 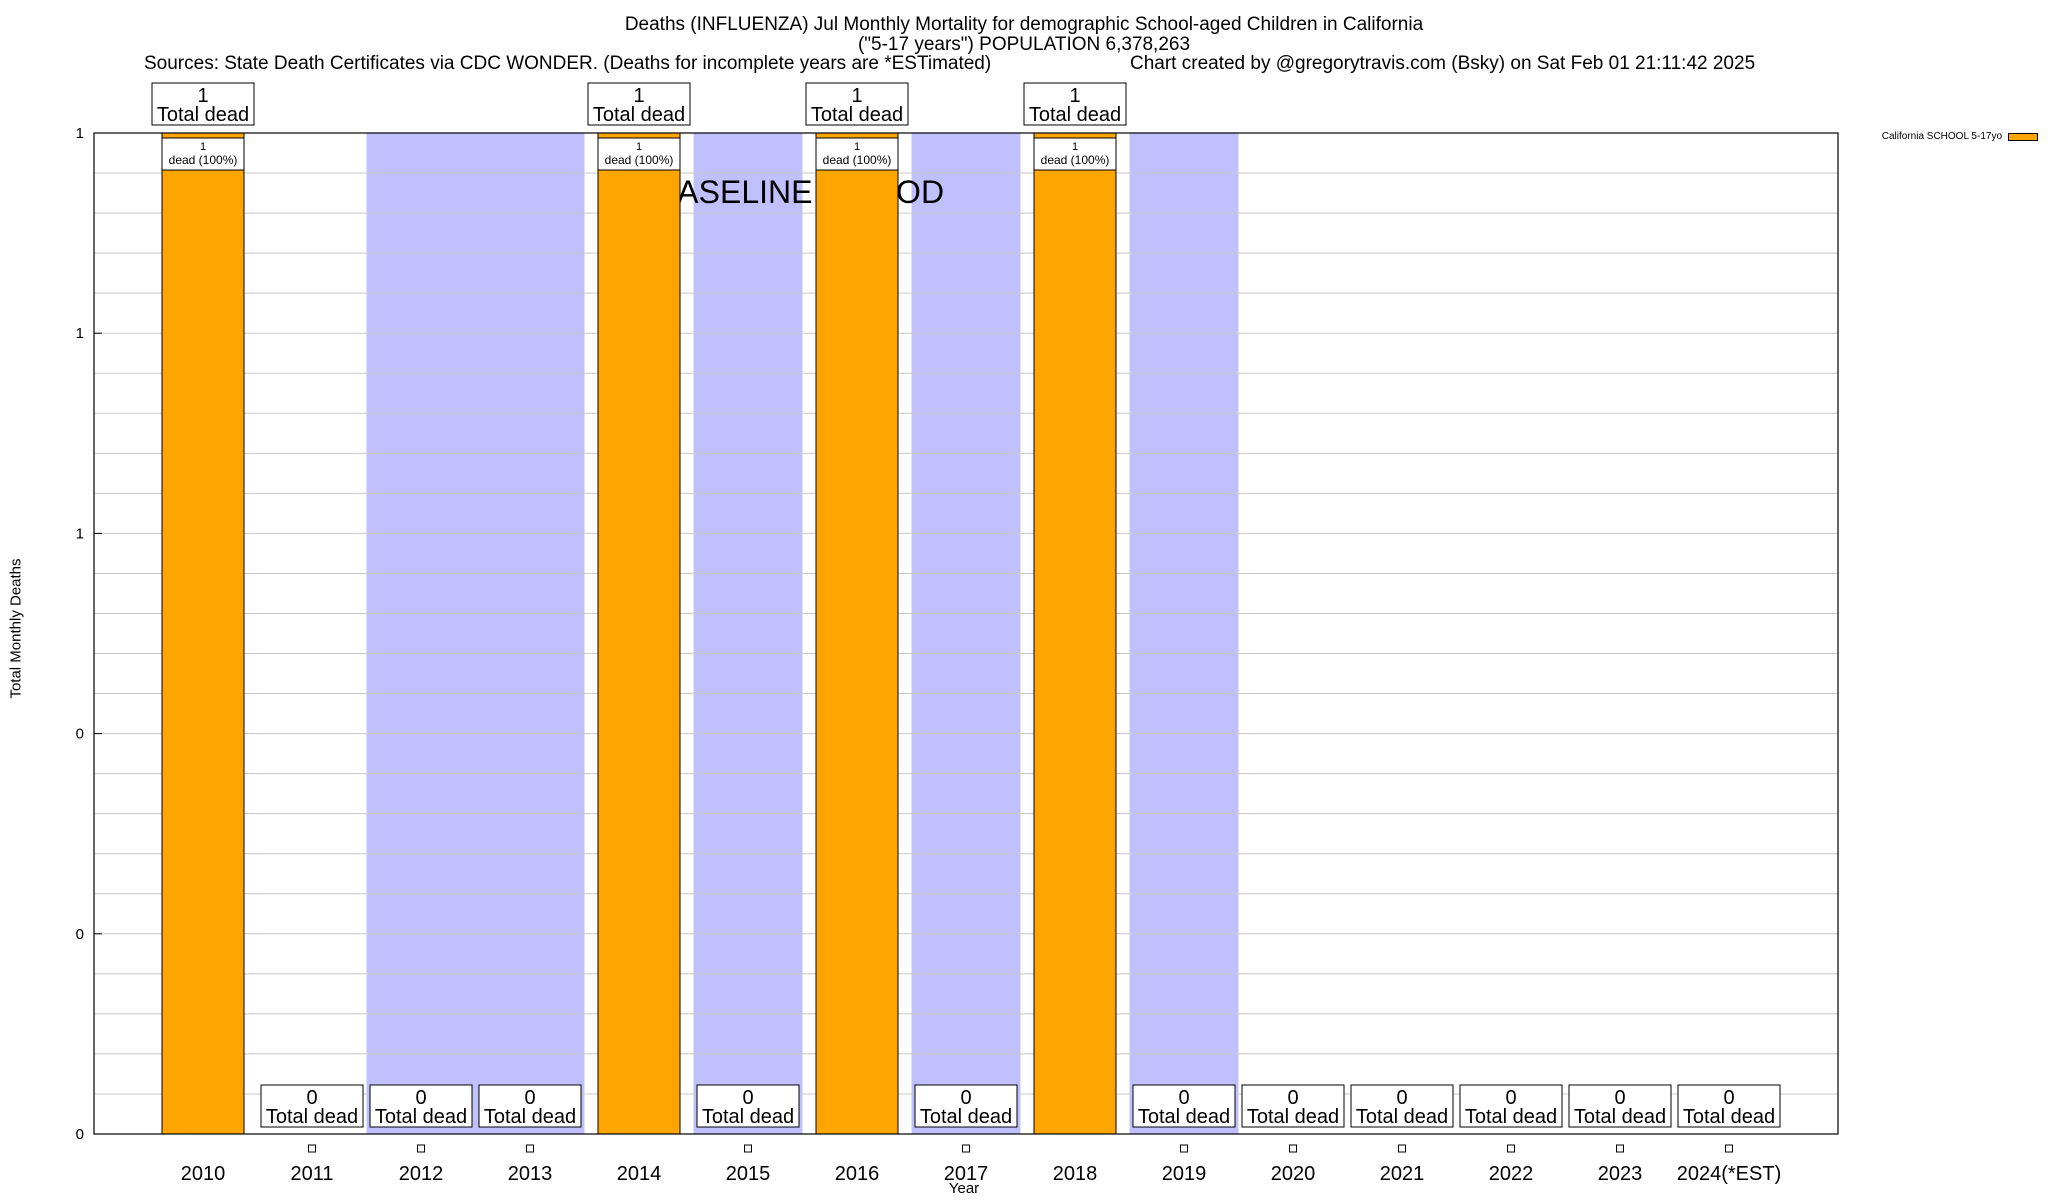 I want to click on x-tick-label-2014: 2014, so click(x=639, y=1174).